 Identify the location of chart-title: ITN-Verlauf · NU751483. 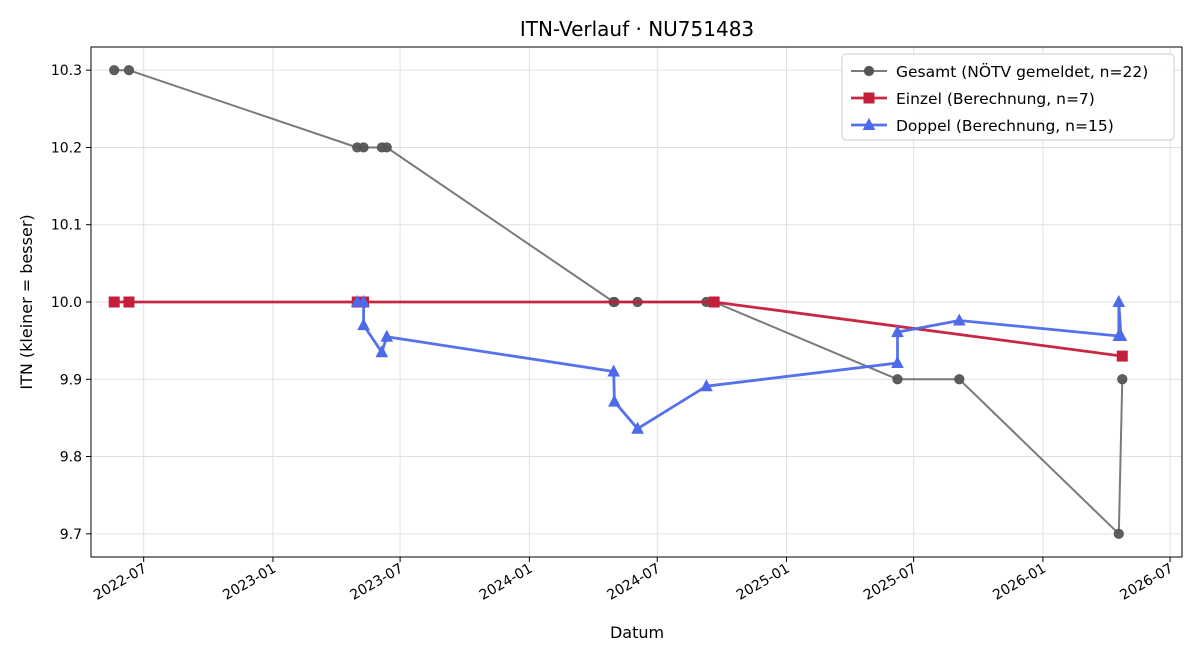
(637, 29).